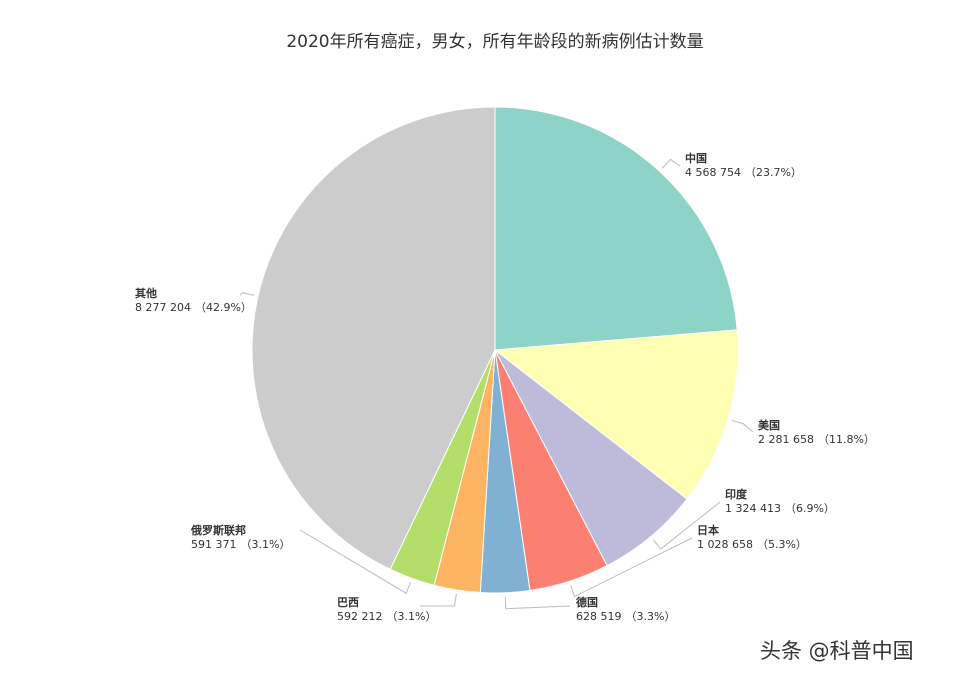  Describe the element at coordinates (782, 544) in the screenshot. I see `percent-label: （5.3%）` at that location.